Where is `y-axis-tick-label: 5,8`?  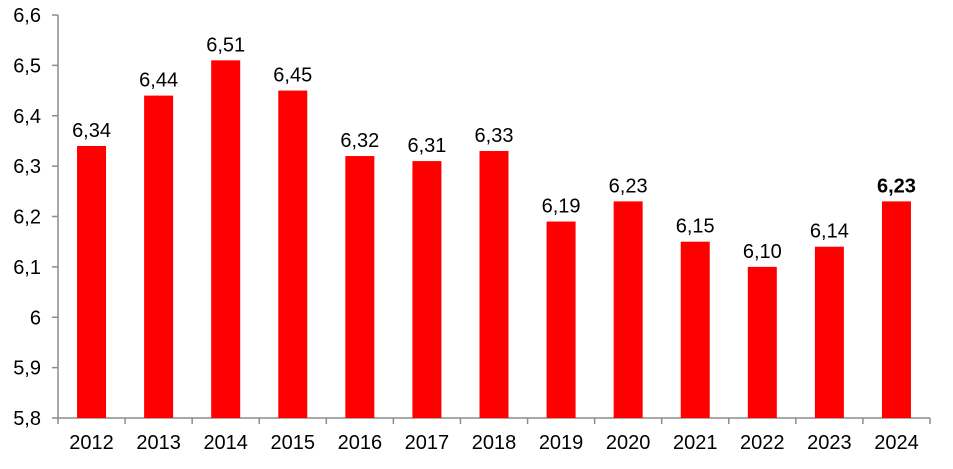
y-axis-tick-label: 5,8 is located at coordinates (27, 419).